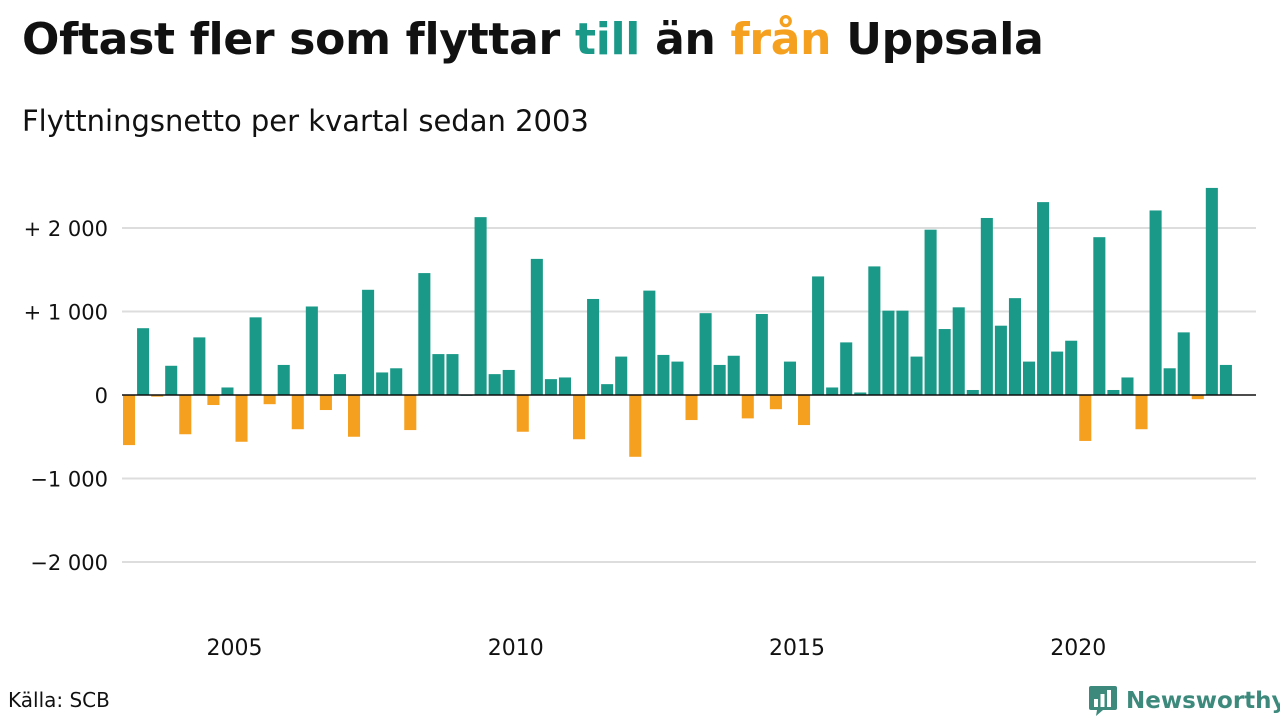  Describe the element at coordinates (937, 39) in the screenshot. I see `title-part: Uppsala` at that location.